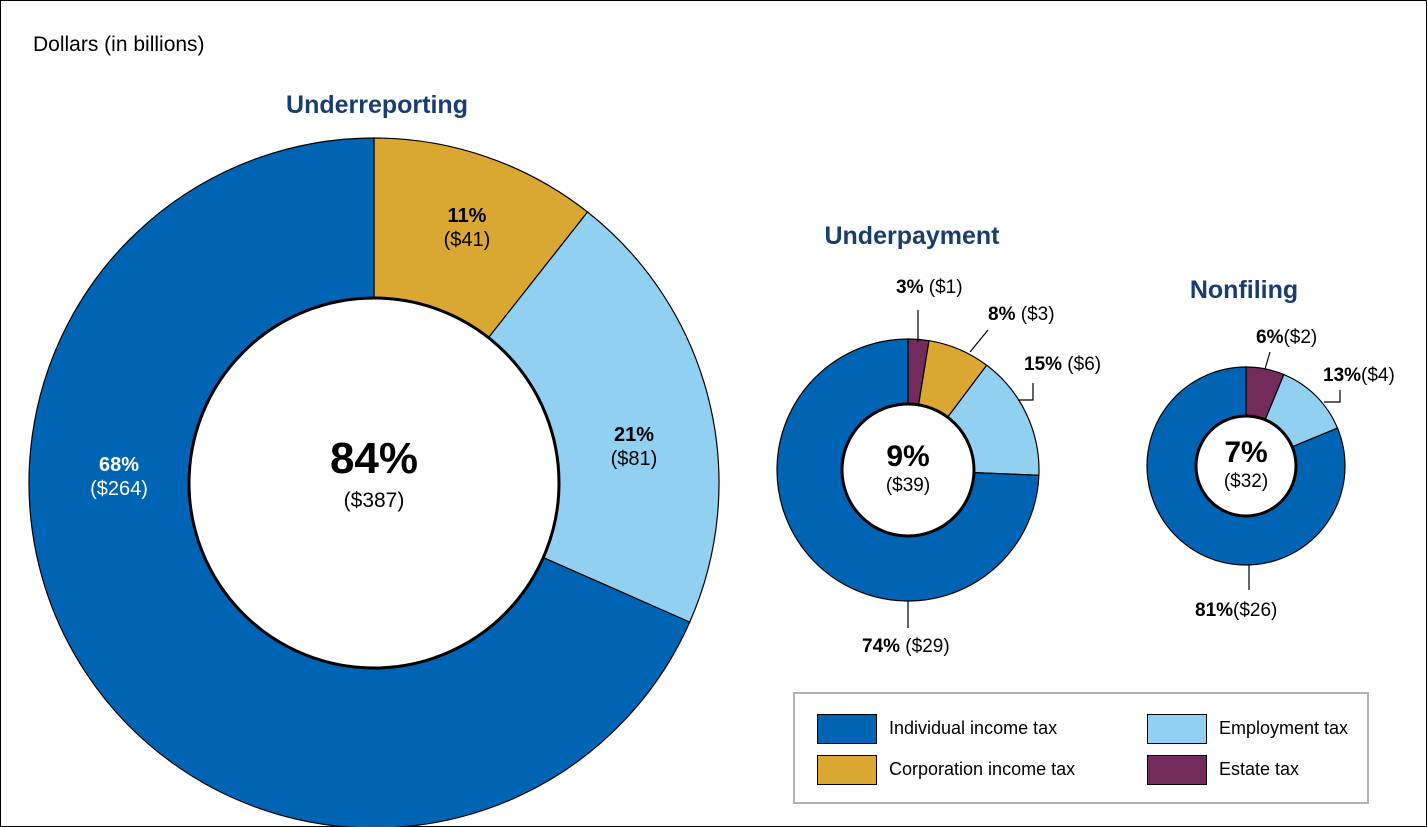  I want to click on chart-title-nonfiling: Nonfiling, so click(1244, 290).